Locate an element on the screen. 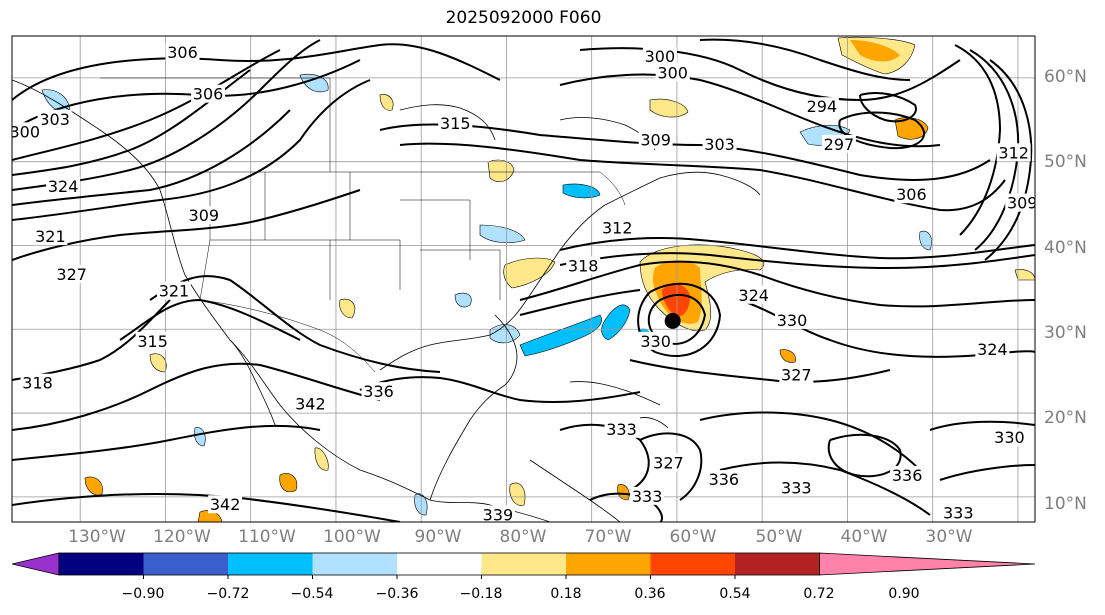  colorbar-tick-label: −0.72 is located at coordinates (228, 594).